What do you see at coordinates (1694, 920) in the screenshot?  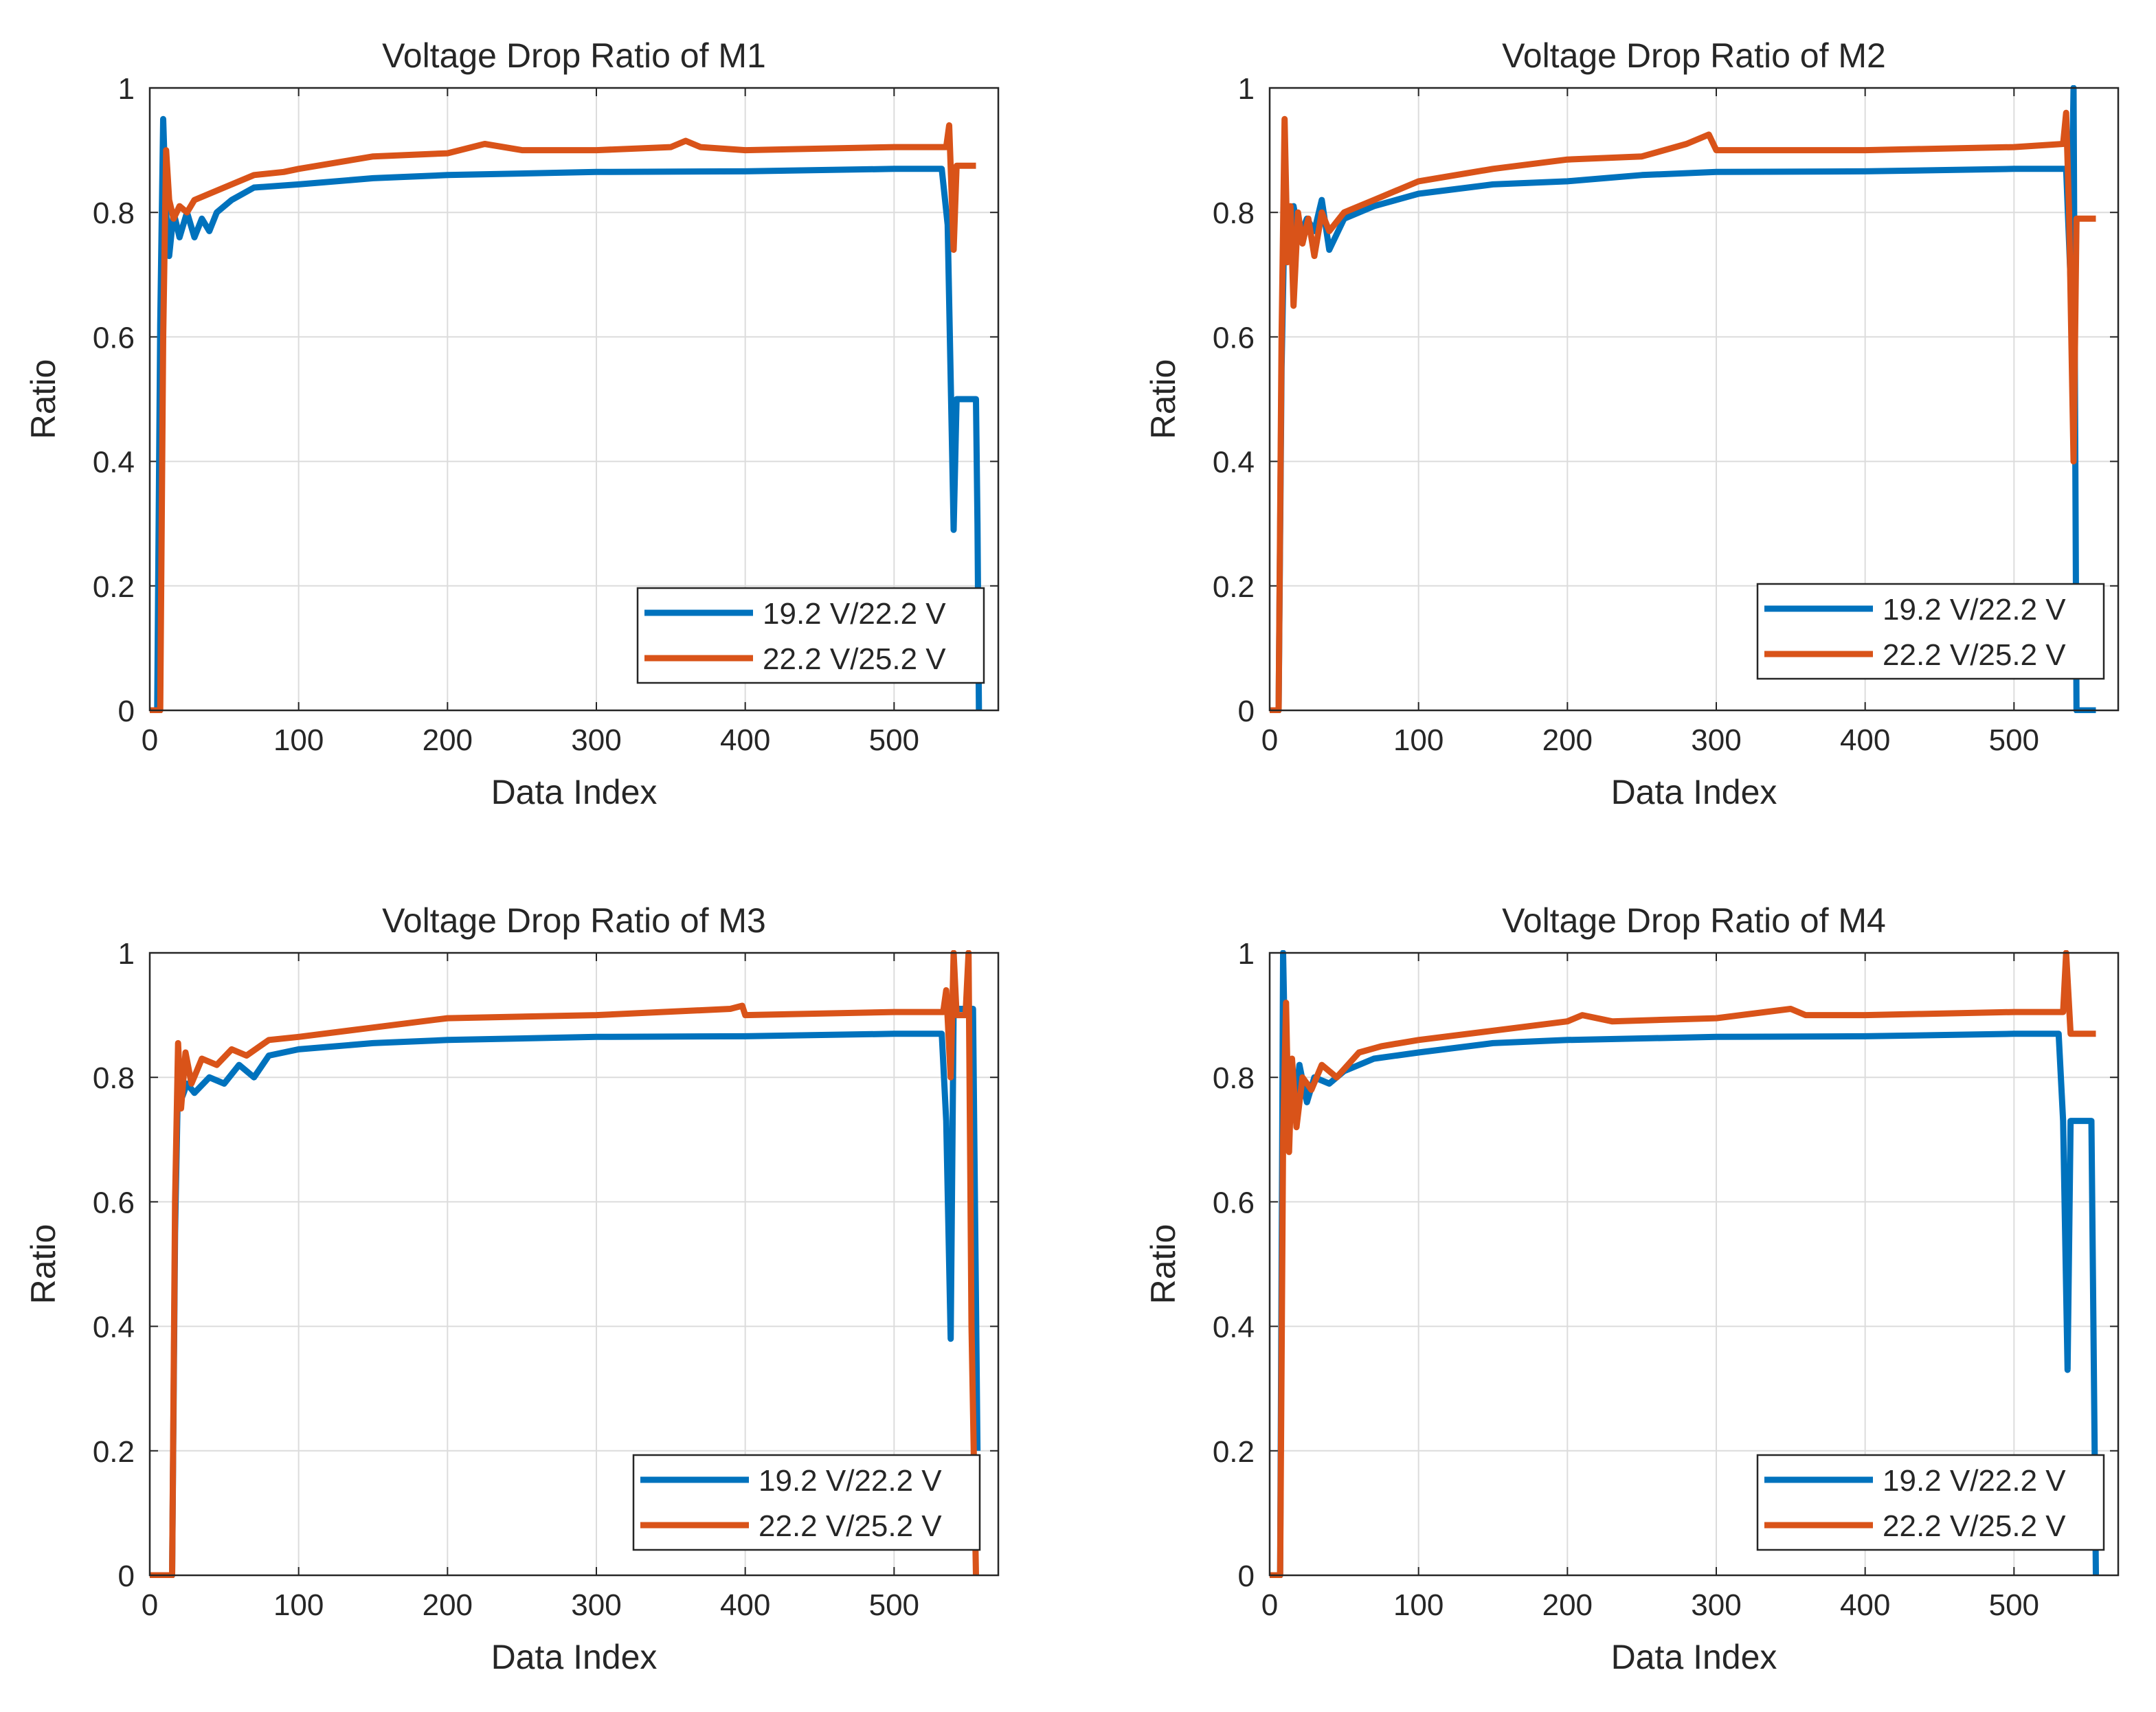 I see `chart-title: Voltage Drop Ratio of M4` at bounding box center [1694, 920].